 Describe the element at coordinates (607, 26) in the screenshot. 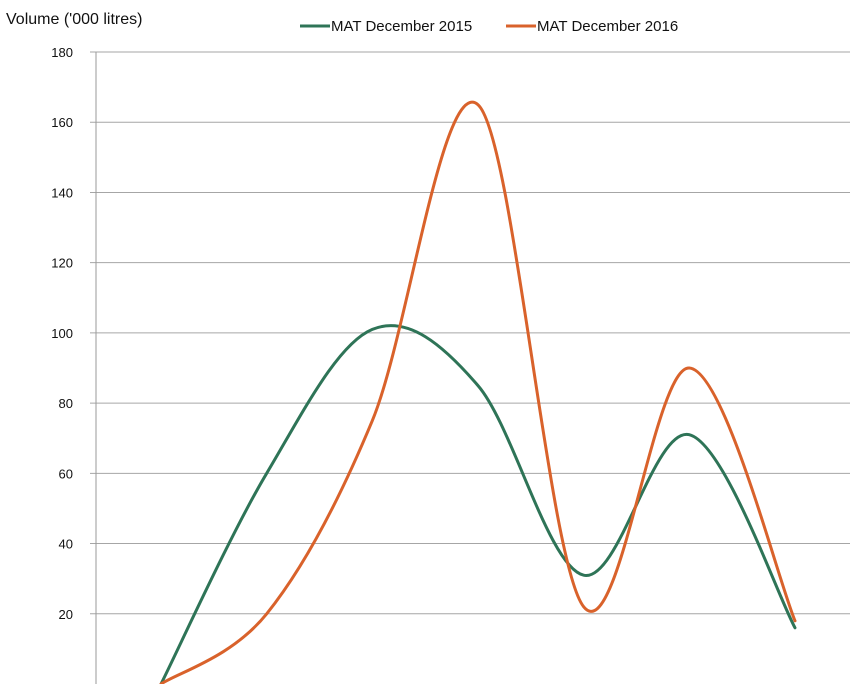

I see `legend-label-mat-2016: MAT December 2016` at that location.